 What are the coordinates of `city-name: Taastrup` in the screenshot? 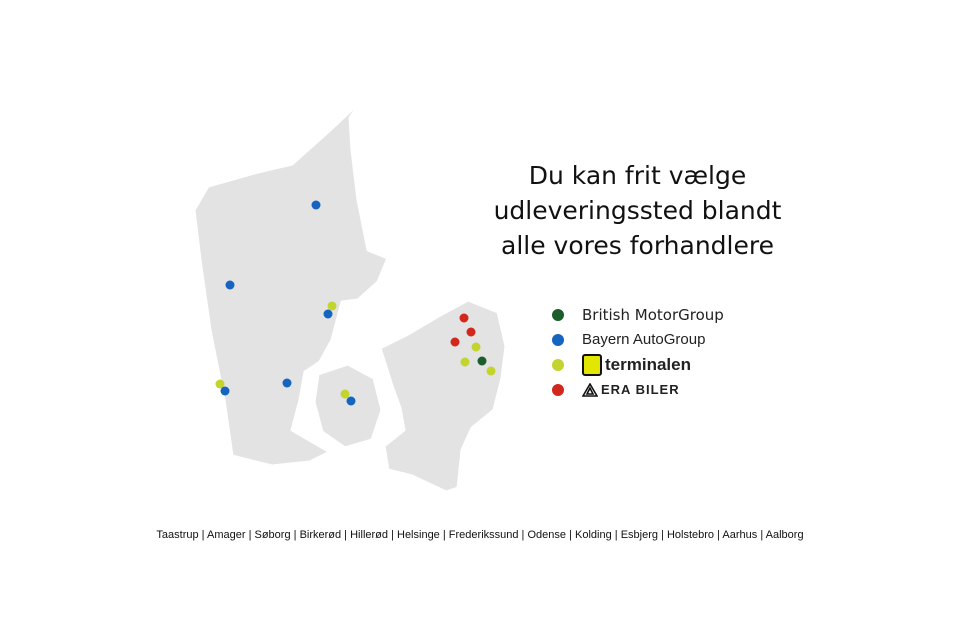 It's located at (177, 535).